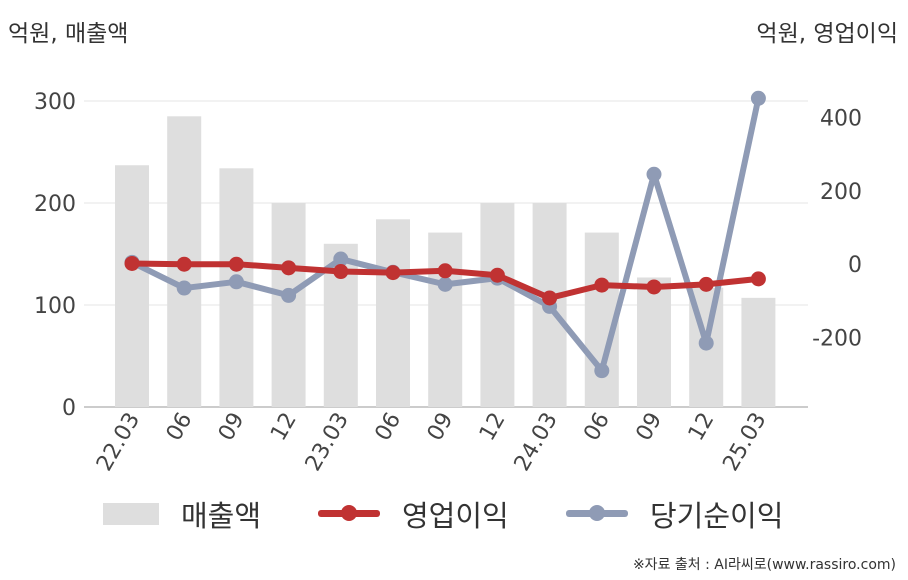  Describe the element at coordinates (131, 514) in the screenshot. I see `legend-swatch-sales` at that location.